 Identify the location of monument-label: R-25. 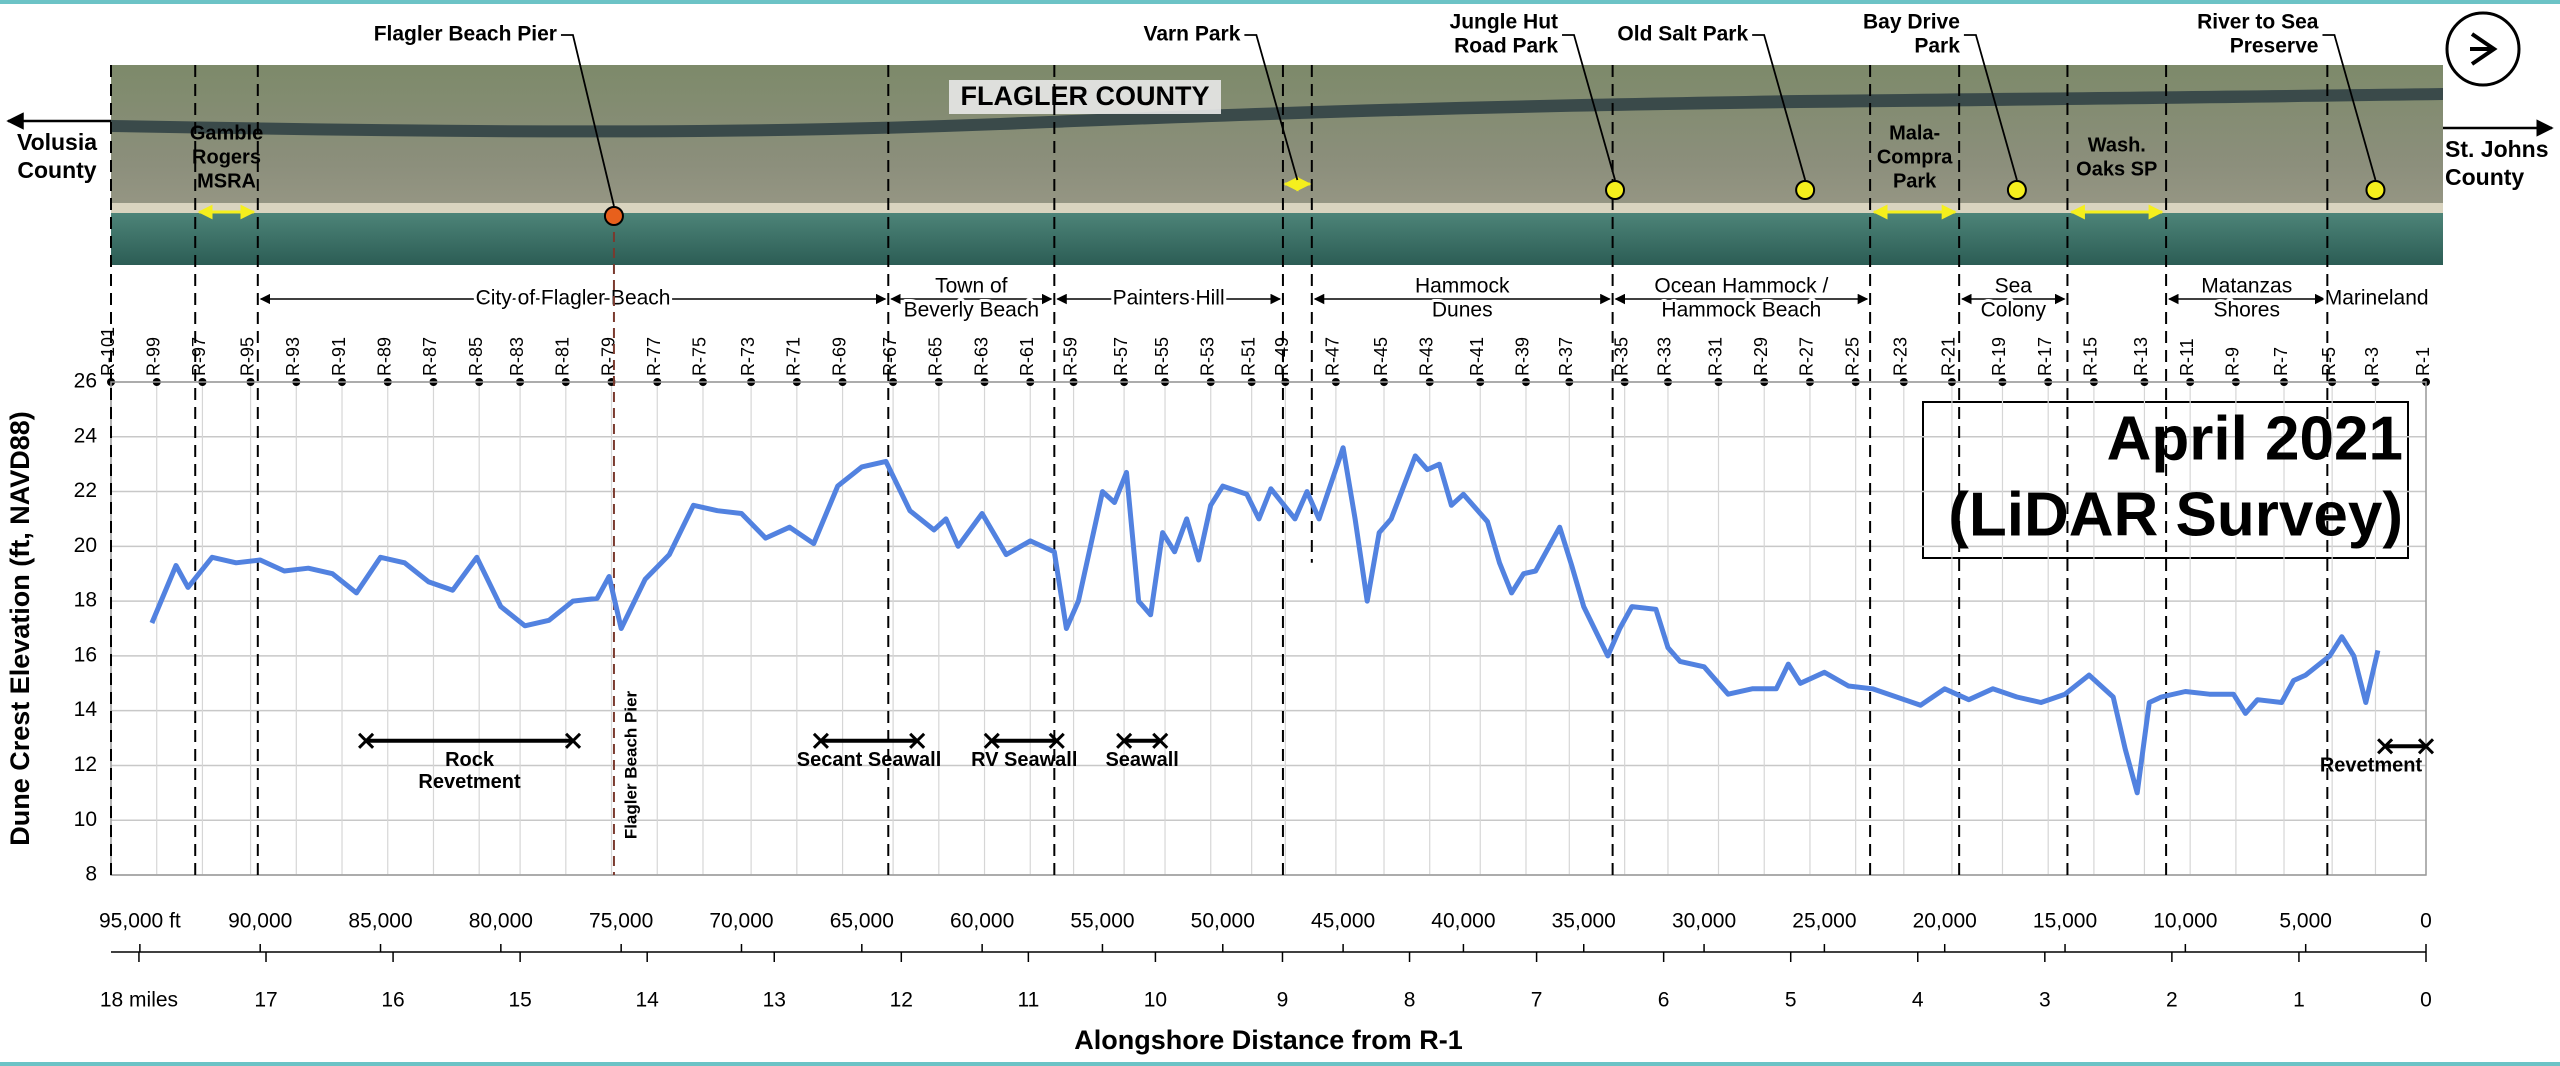
(1852, 356).